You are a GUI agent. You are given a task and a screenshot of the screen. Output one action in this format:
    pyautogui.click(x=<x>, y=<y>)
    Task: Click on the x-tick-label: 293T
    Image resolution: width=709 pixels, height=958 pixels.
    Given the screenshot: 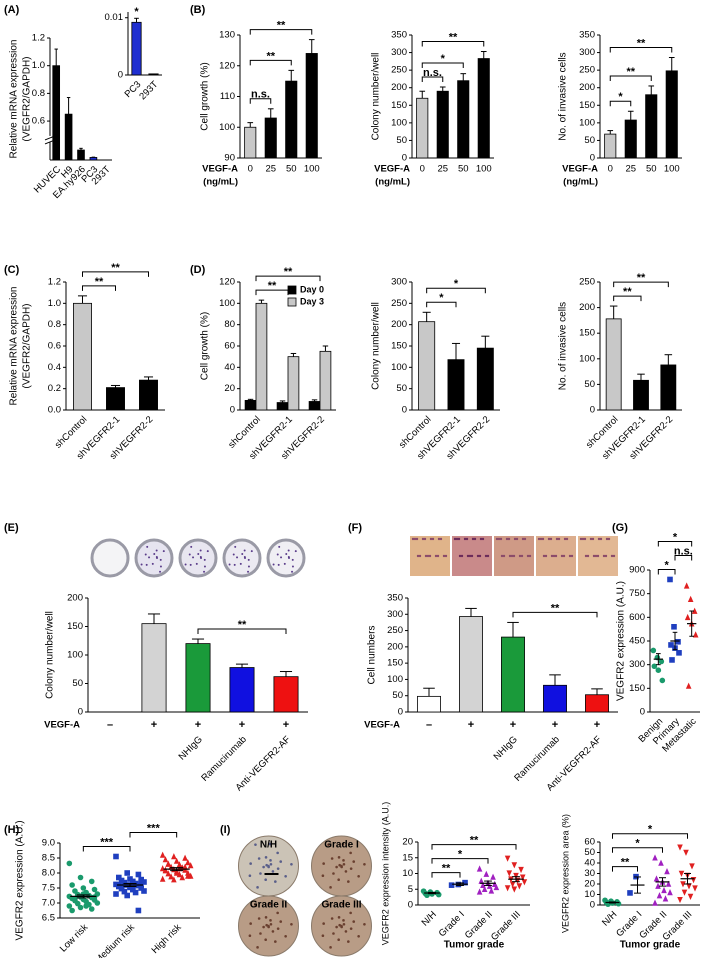 What is the action you would take?
    pyautogui.click(x=148, y=90)
    